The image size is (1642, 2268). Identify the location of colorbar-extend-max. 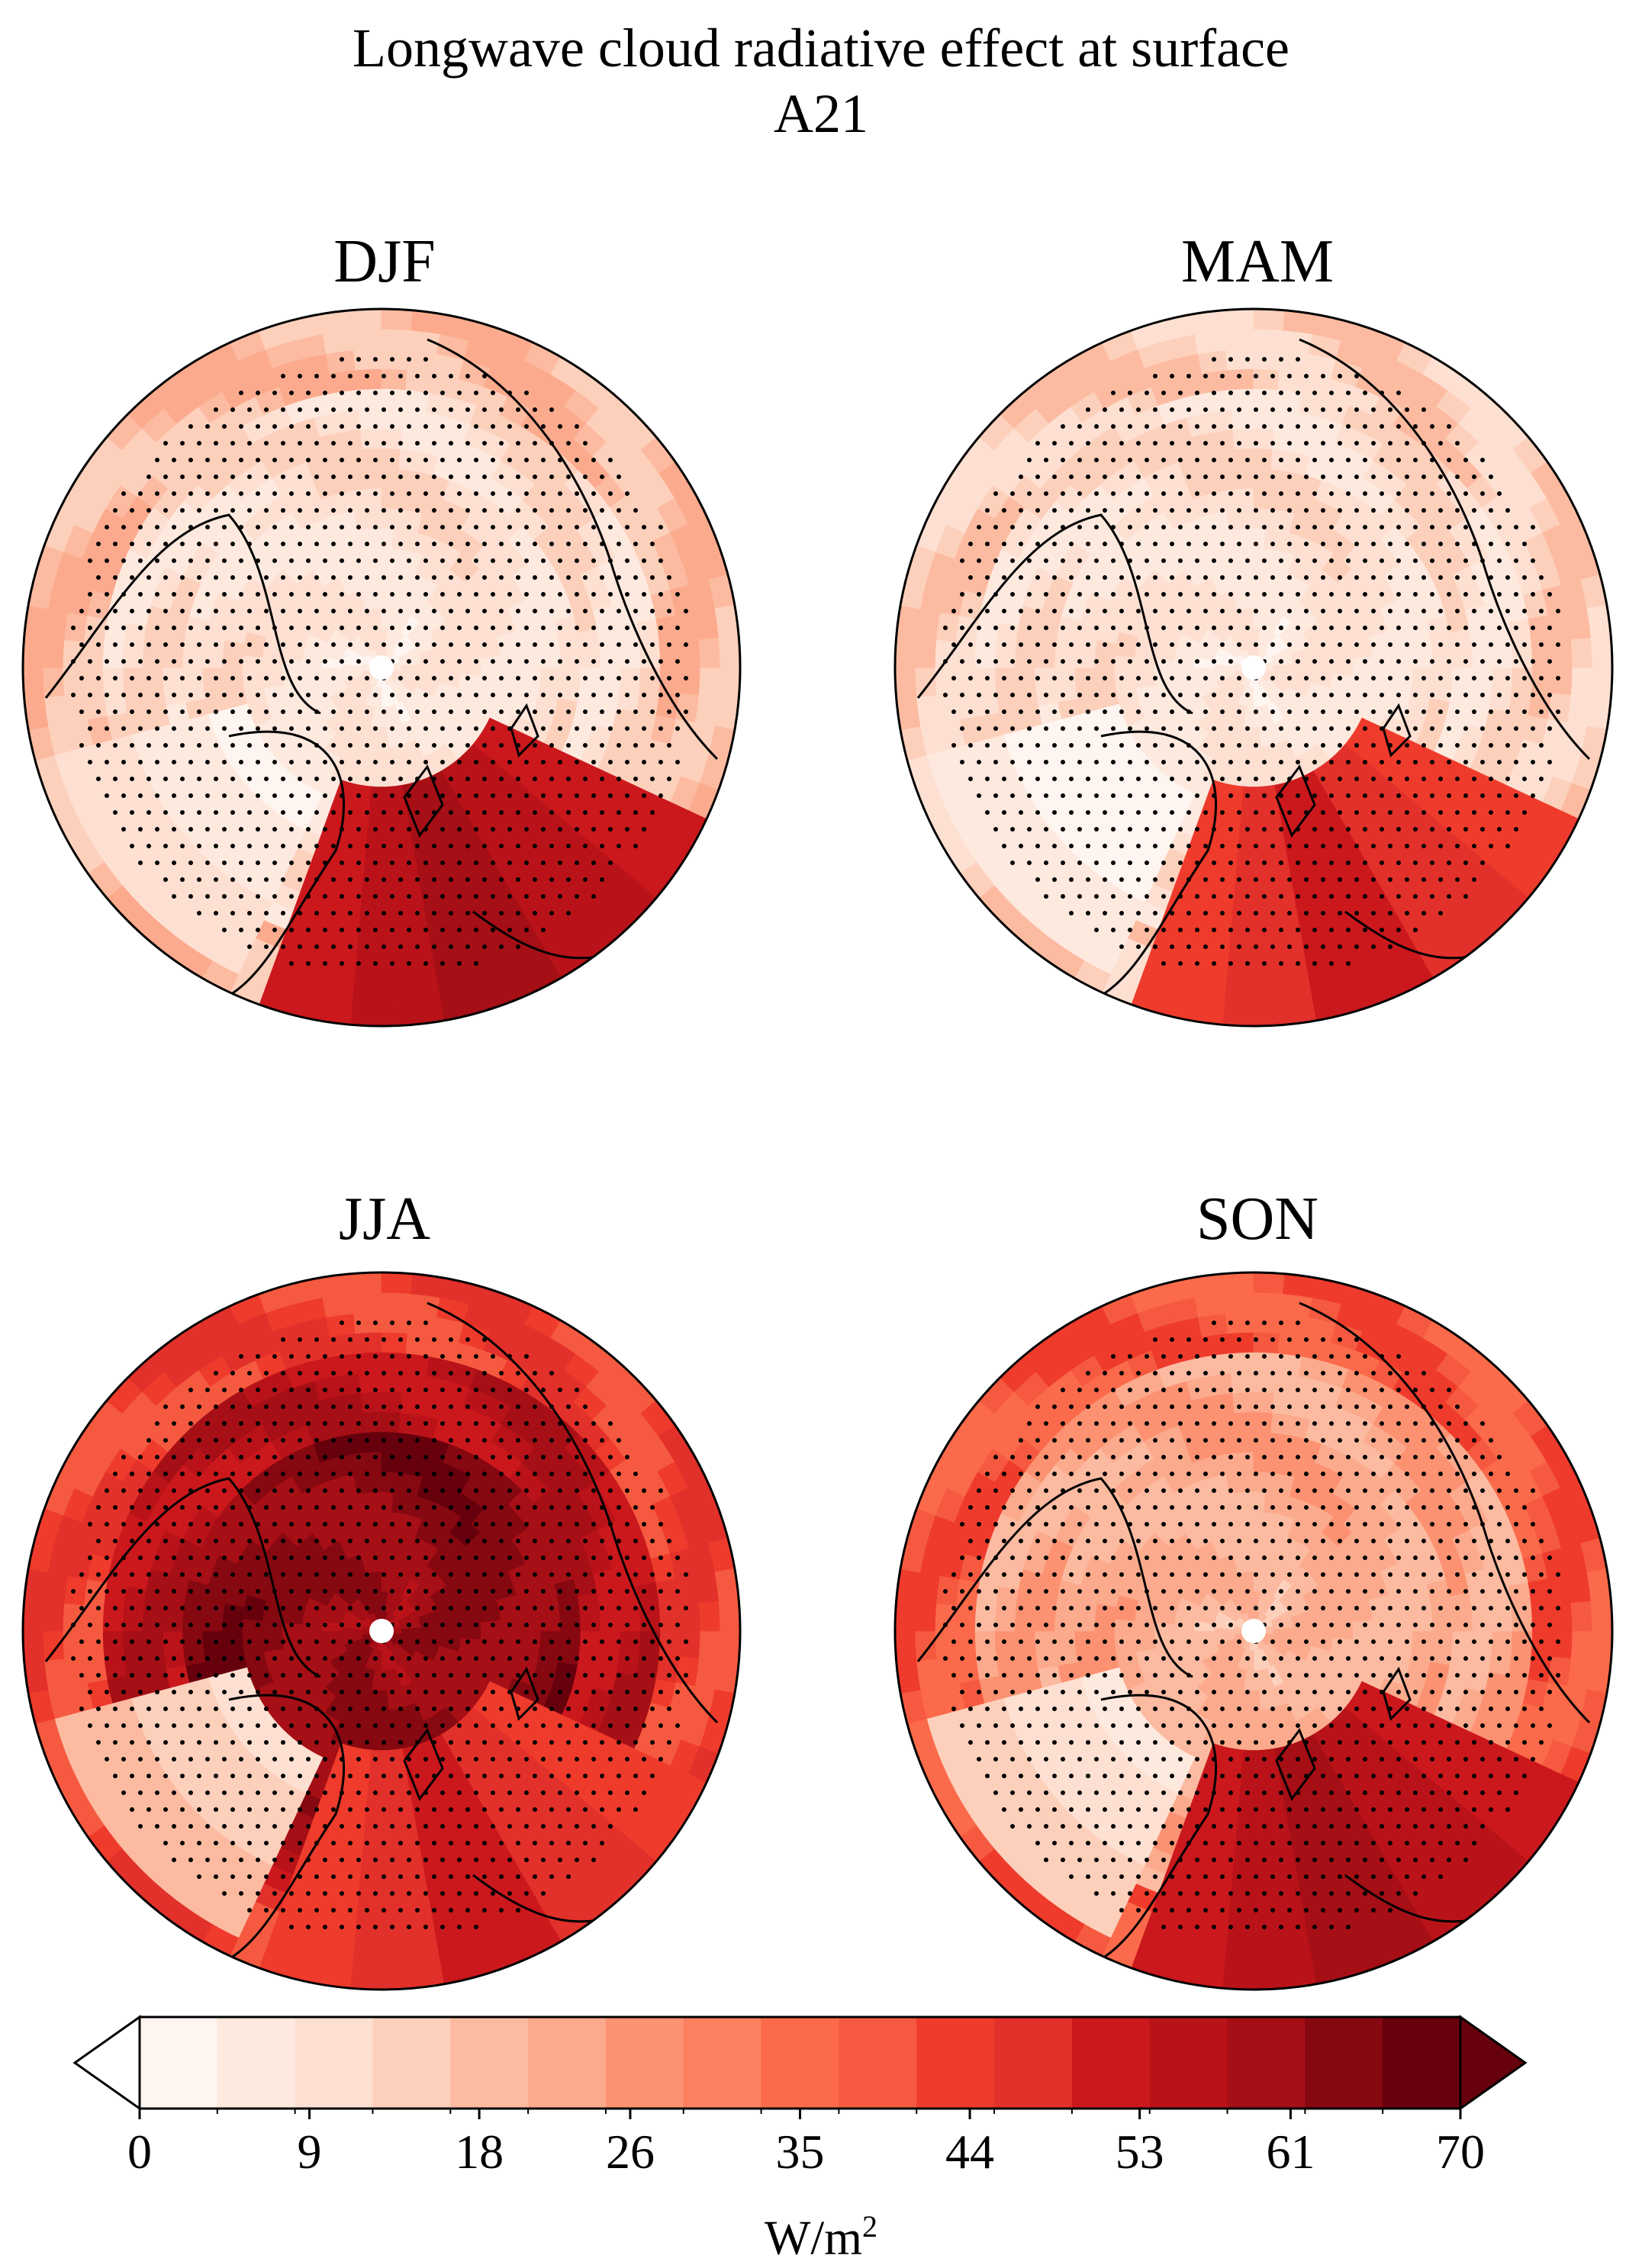
(1493, 2063).